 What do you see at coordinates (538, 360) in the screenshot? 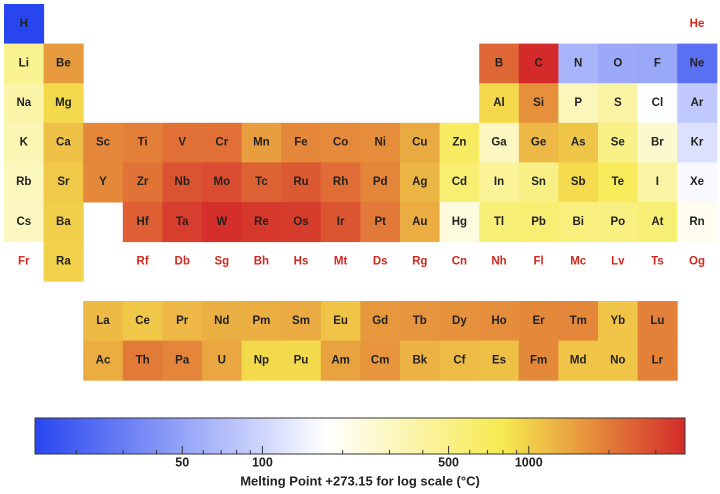
I see `element-symbol: Fm` at bounding box center [538, 360].